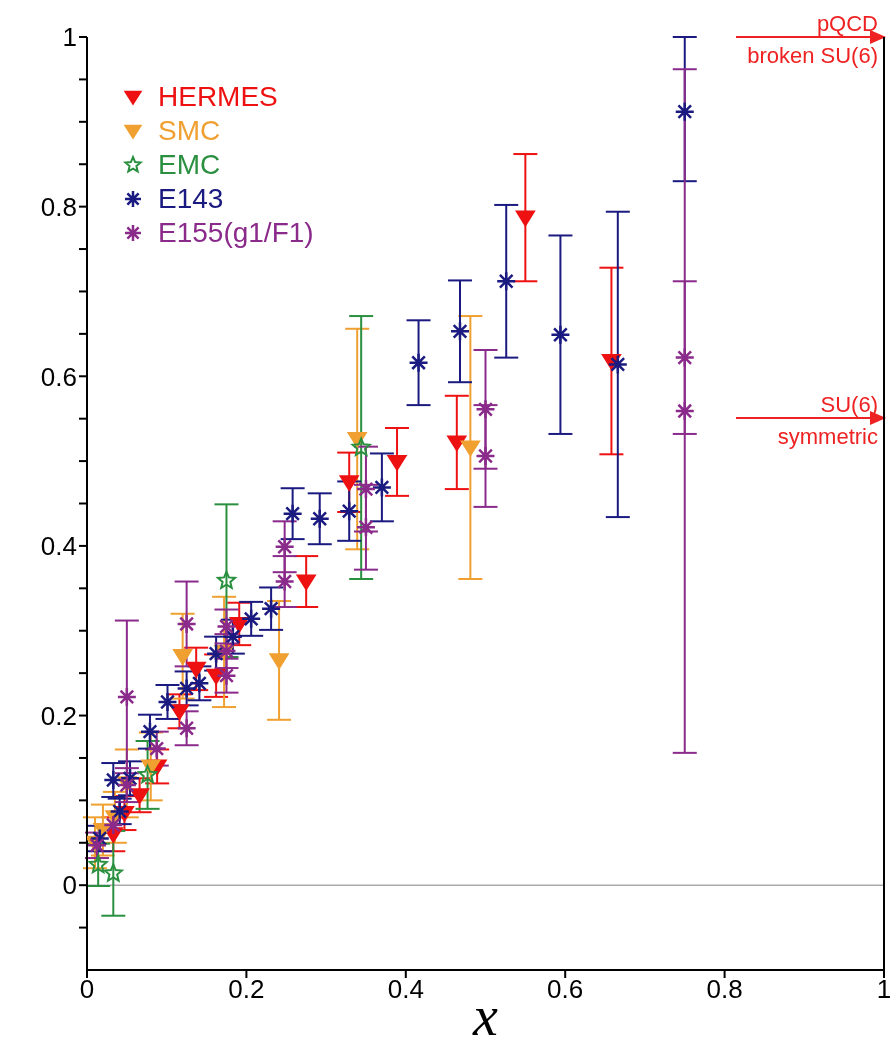  What do you see at coordinates (246, 989) in the screenshot?
I see `x-tick-label: 0.2` at bounding box center [246, 989].